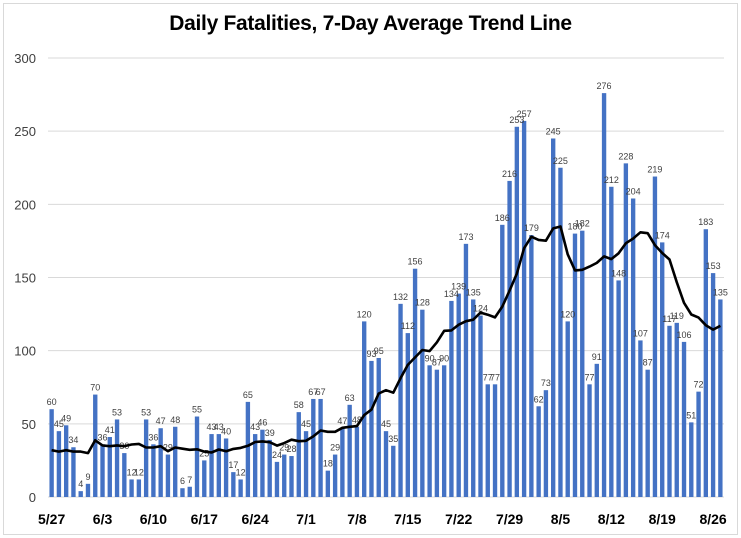 This screenshot has height=538, width=741. I want to click on y-tick-label: 50, so click(29, 424).